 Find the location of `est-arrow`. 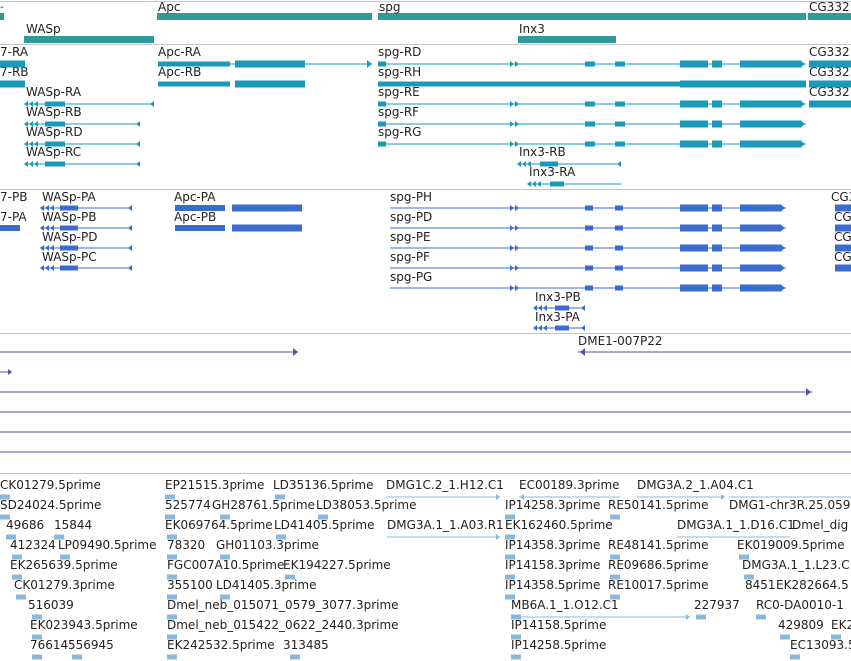

est-arrow is located at coordinates (688, 617).